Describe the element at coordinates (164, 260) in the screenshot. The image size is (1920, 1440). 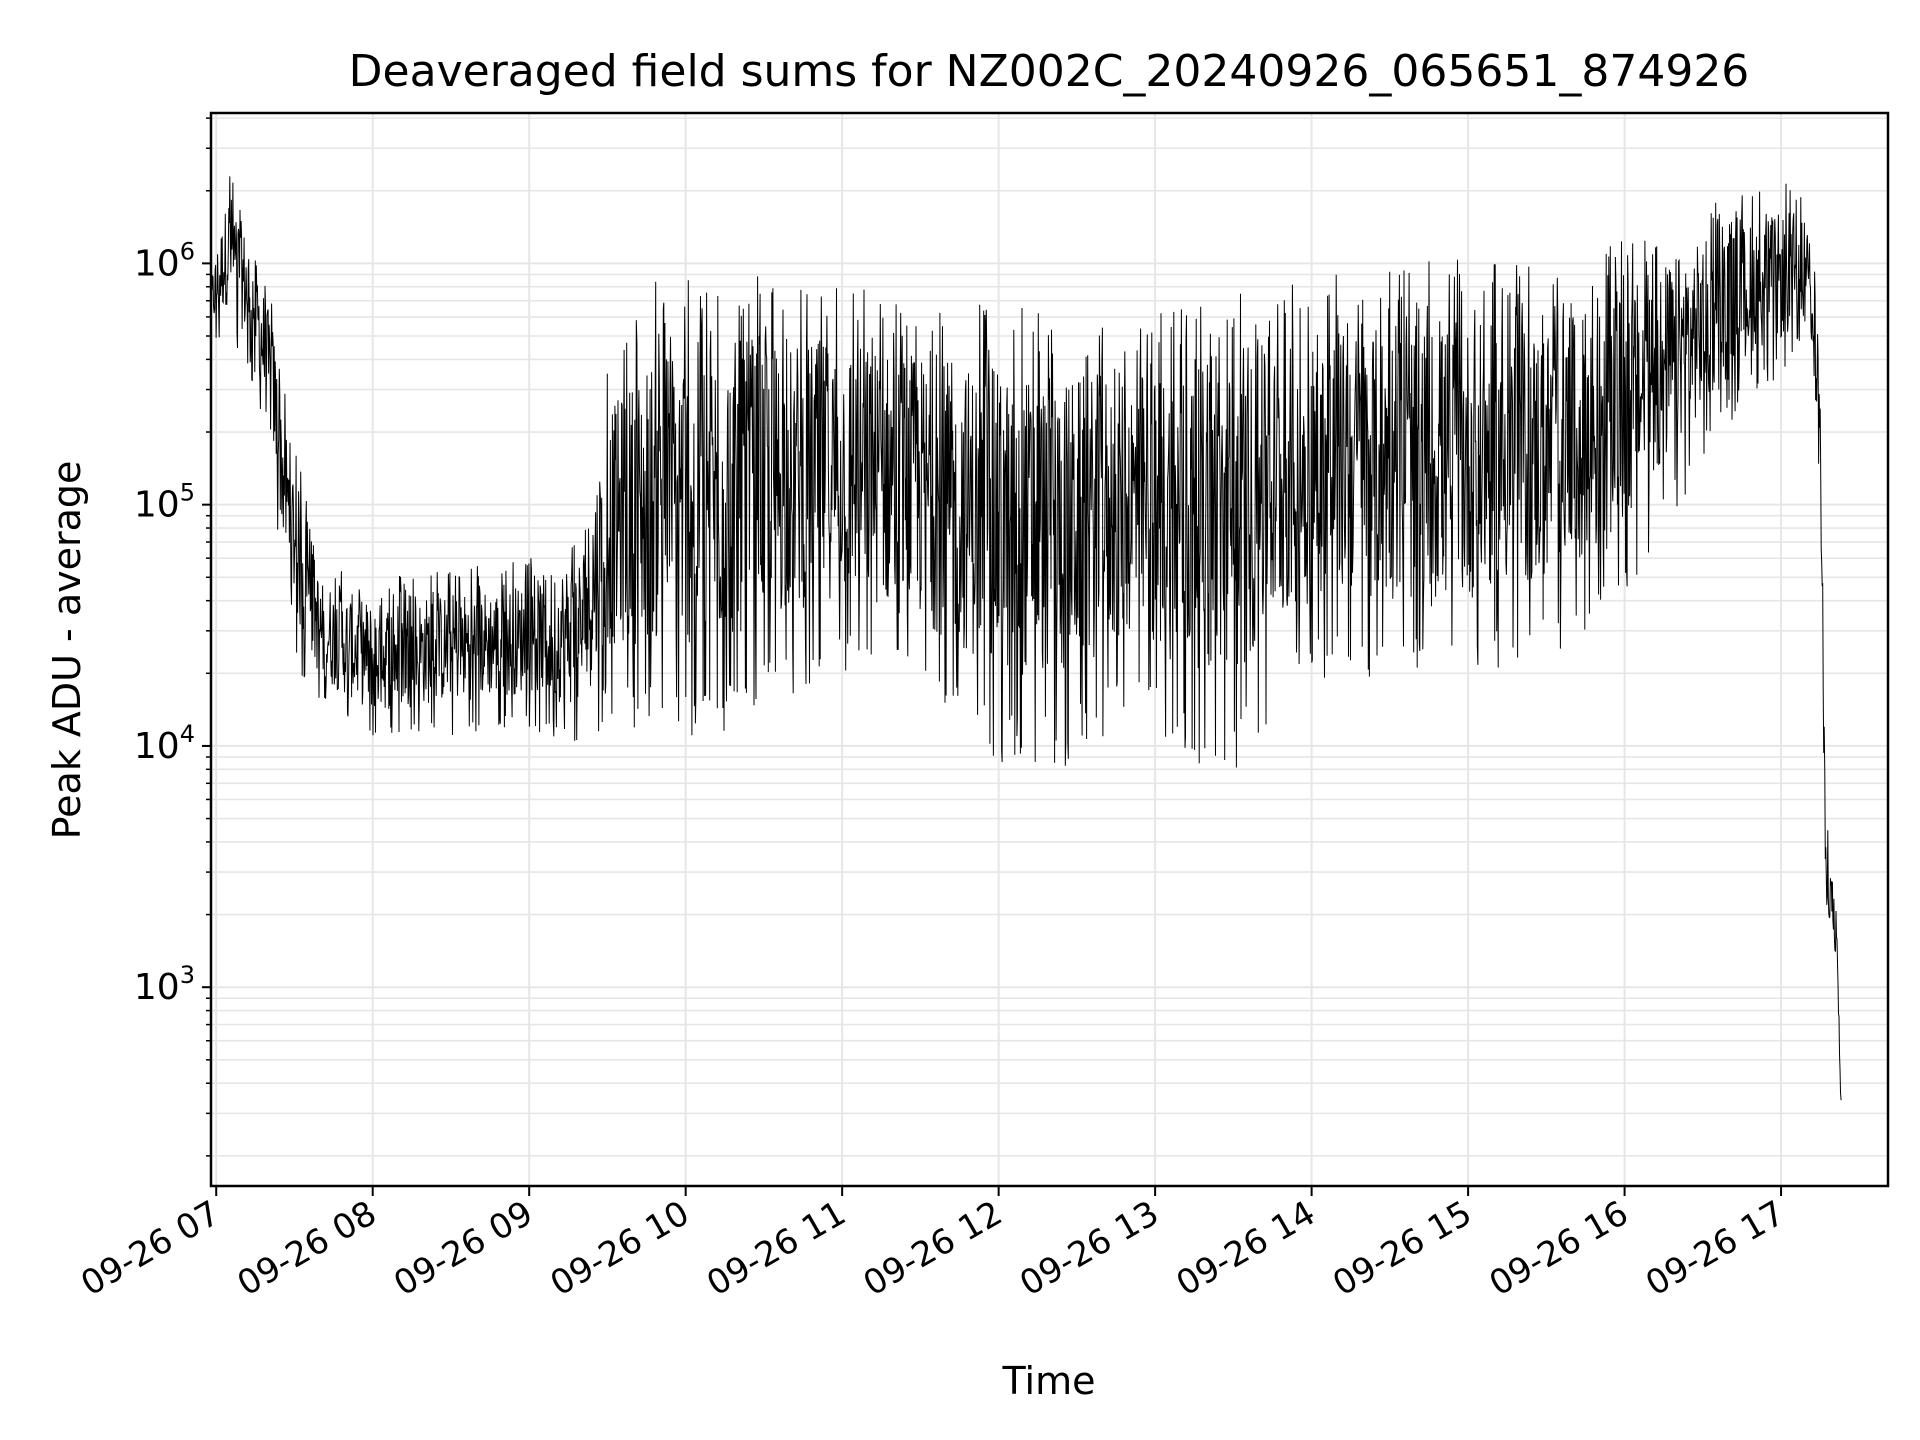
I see `y-tick-label: 10⁶` at that location.